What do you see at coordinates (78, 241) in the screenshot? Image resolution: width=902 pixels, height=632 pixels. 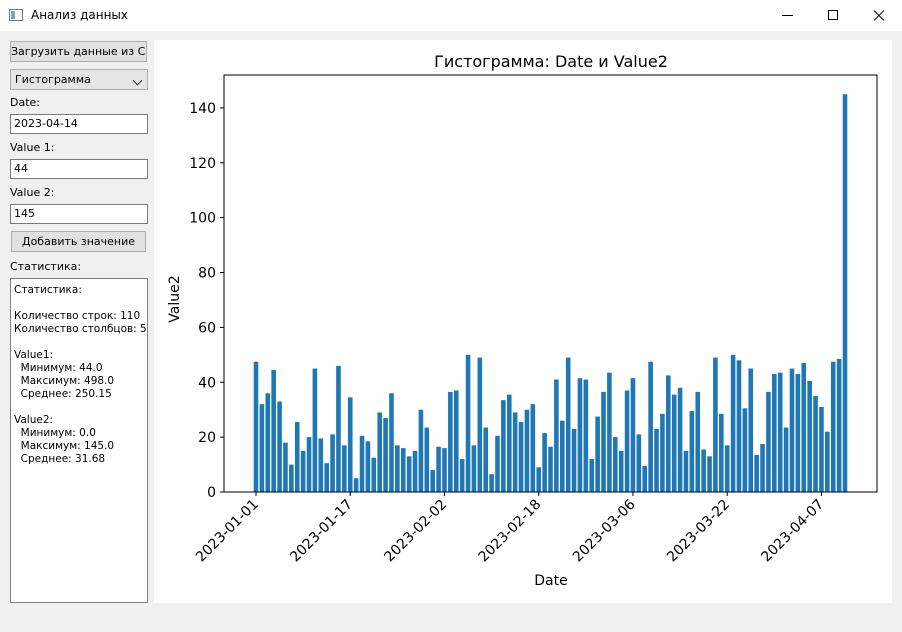 I see `add-value-button: Добавить значение` at bounding box center [78, 241].